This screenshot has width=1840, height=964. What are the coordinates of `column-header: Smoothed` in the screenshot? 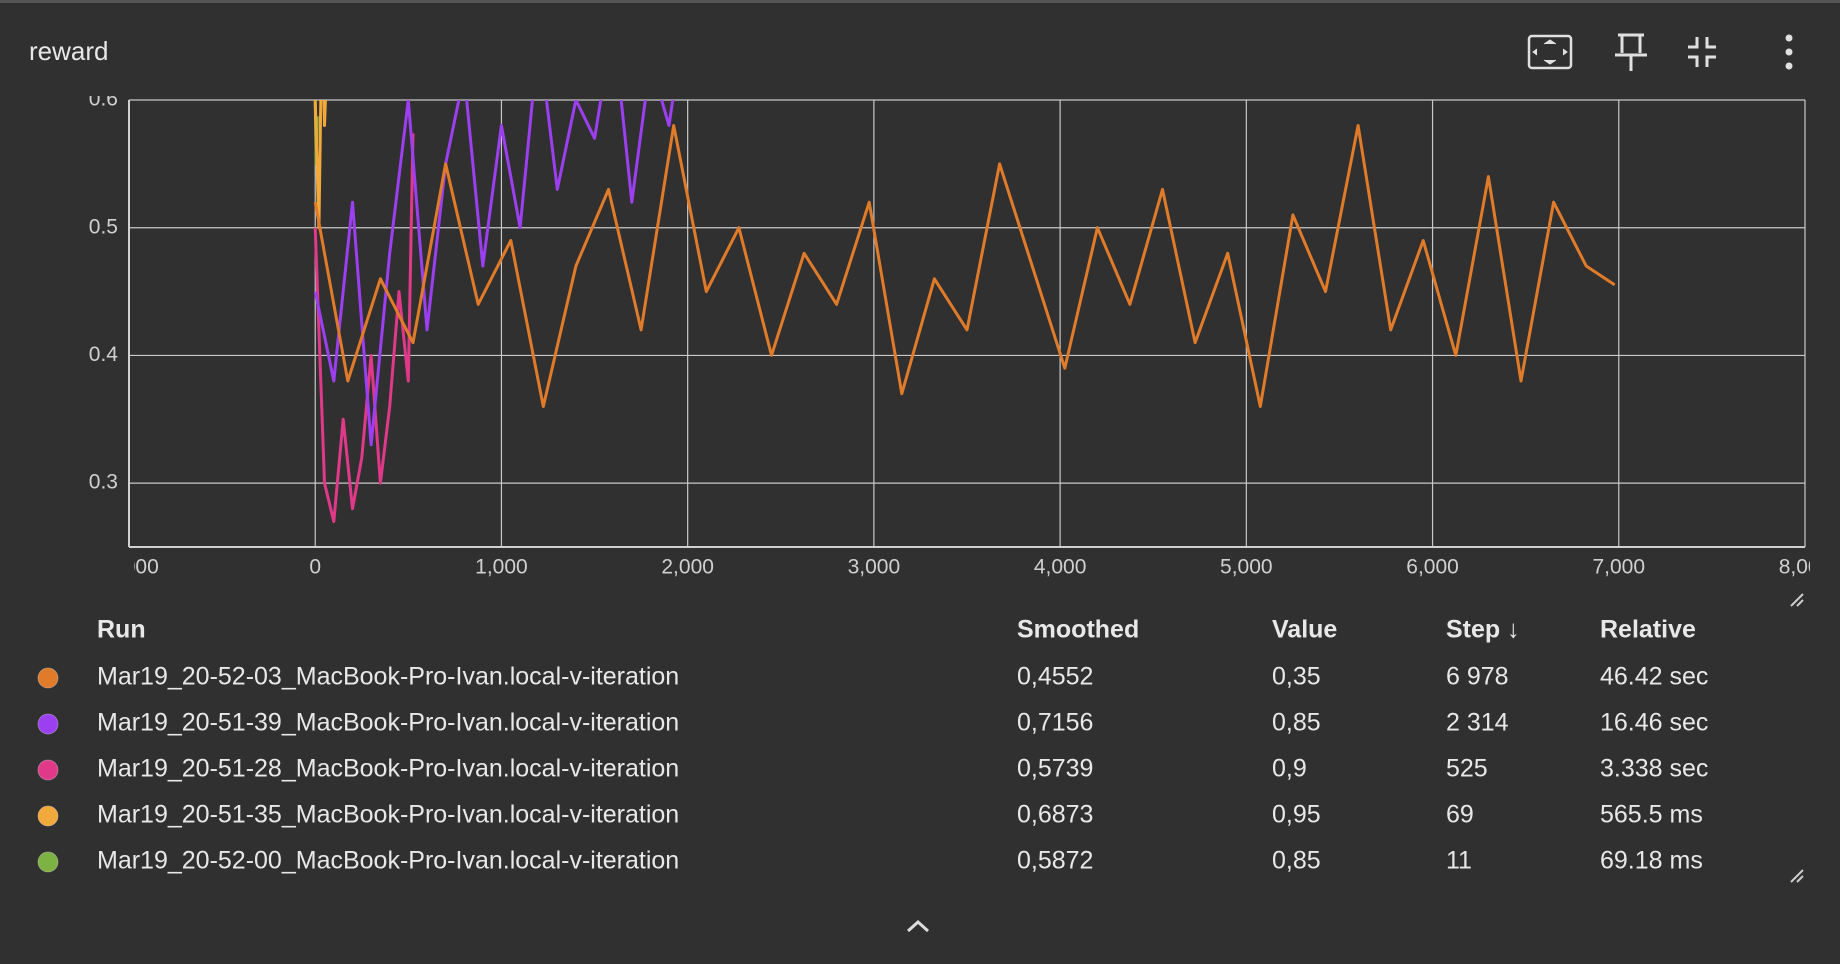 It's located at (1078, 630).